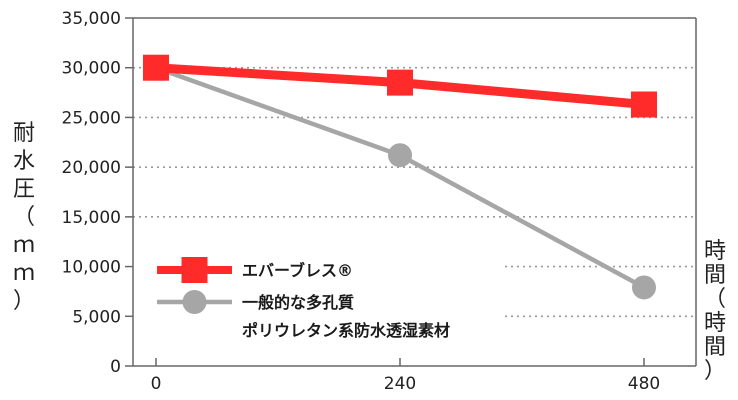  I want to click on y-axis-title-char: 水, so click(24, 161).